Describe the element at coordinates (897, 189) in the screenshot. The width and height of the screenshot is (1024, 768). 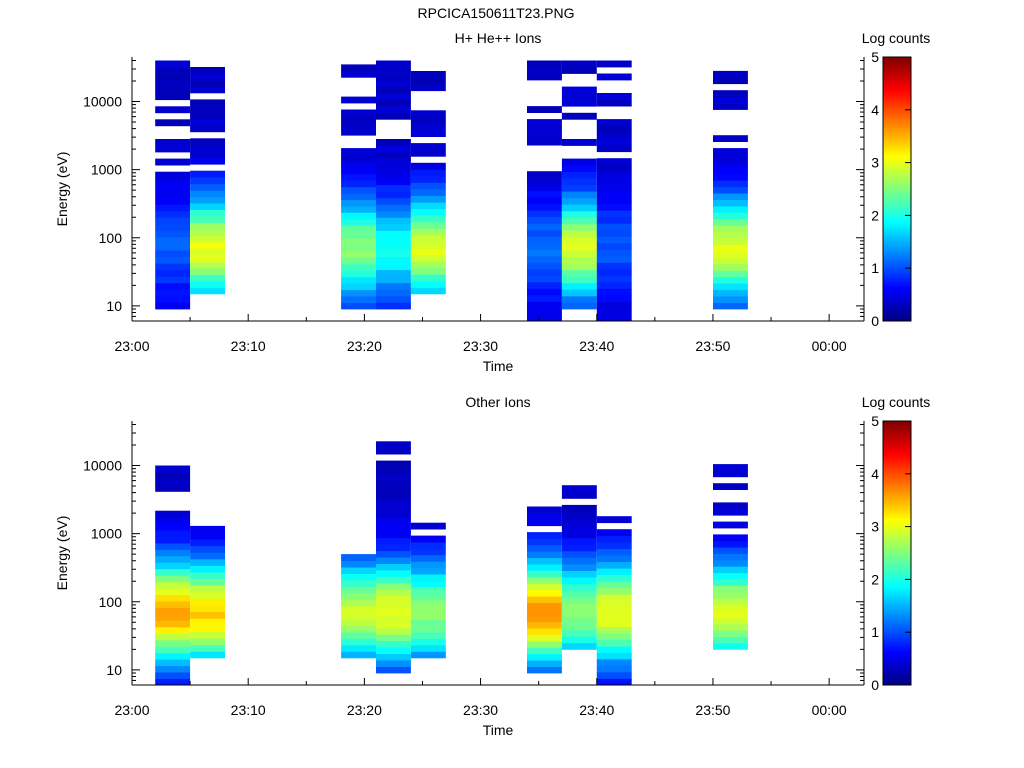
I see `colorbar-frame` at that location.